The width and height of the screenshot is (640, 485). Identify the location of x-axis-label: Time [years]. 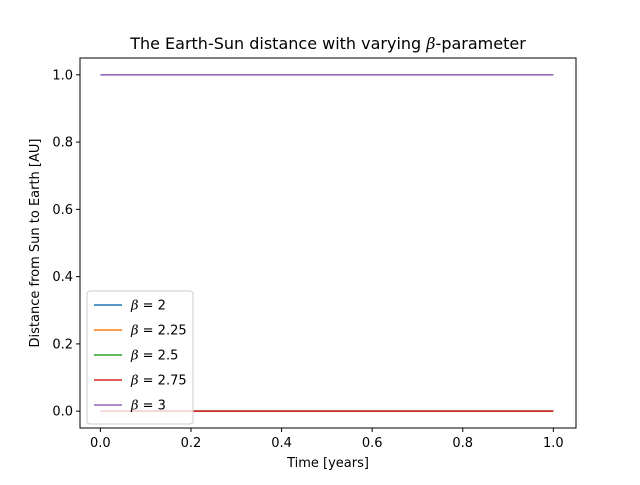
(327, 463).